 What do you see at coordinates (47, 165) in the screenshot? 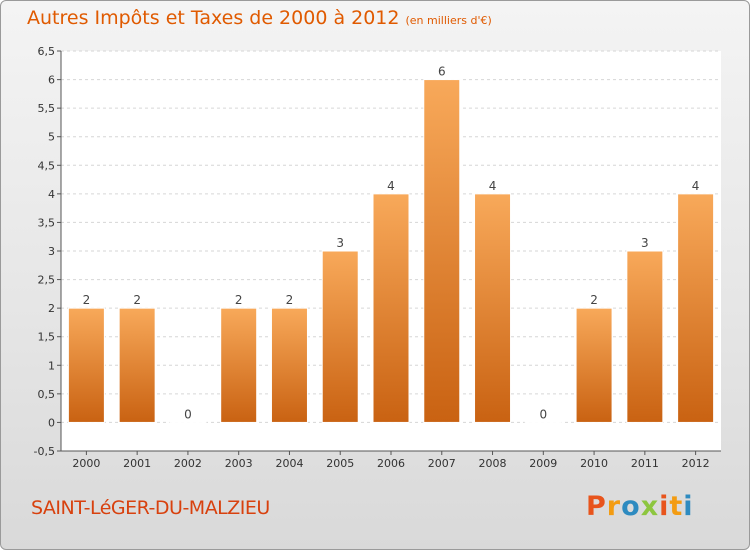
I see `y-tick-label: 4,5` at bounding box center [47, 165].